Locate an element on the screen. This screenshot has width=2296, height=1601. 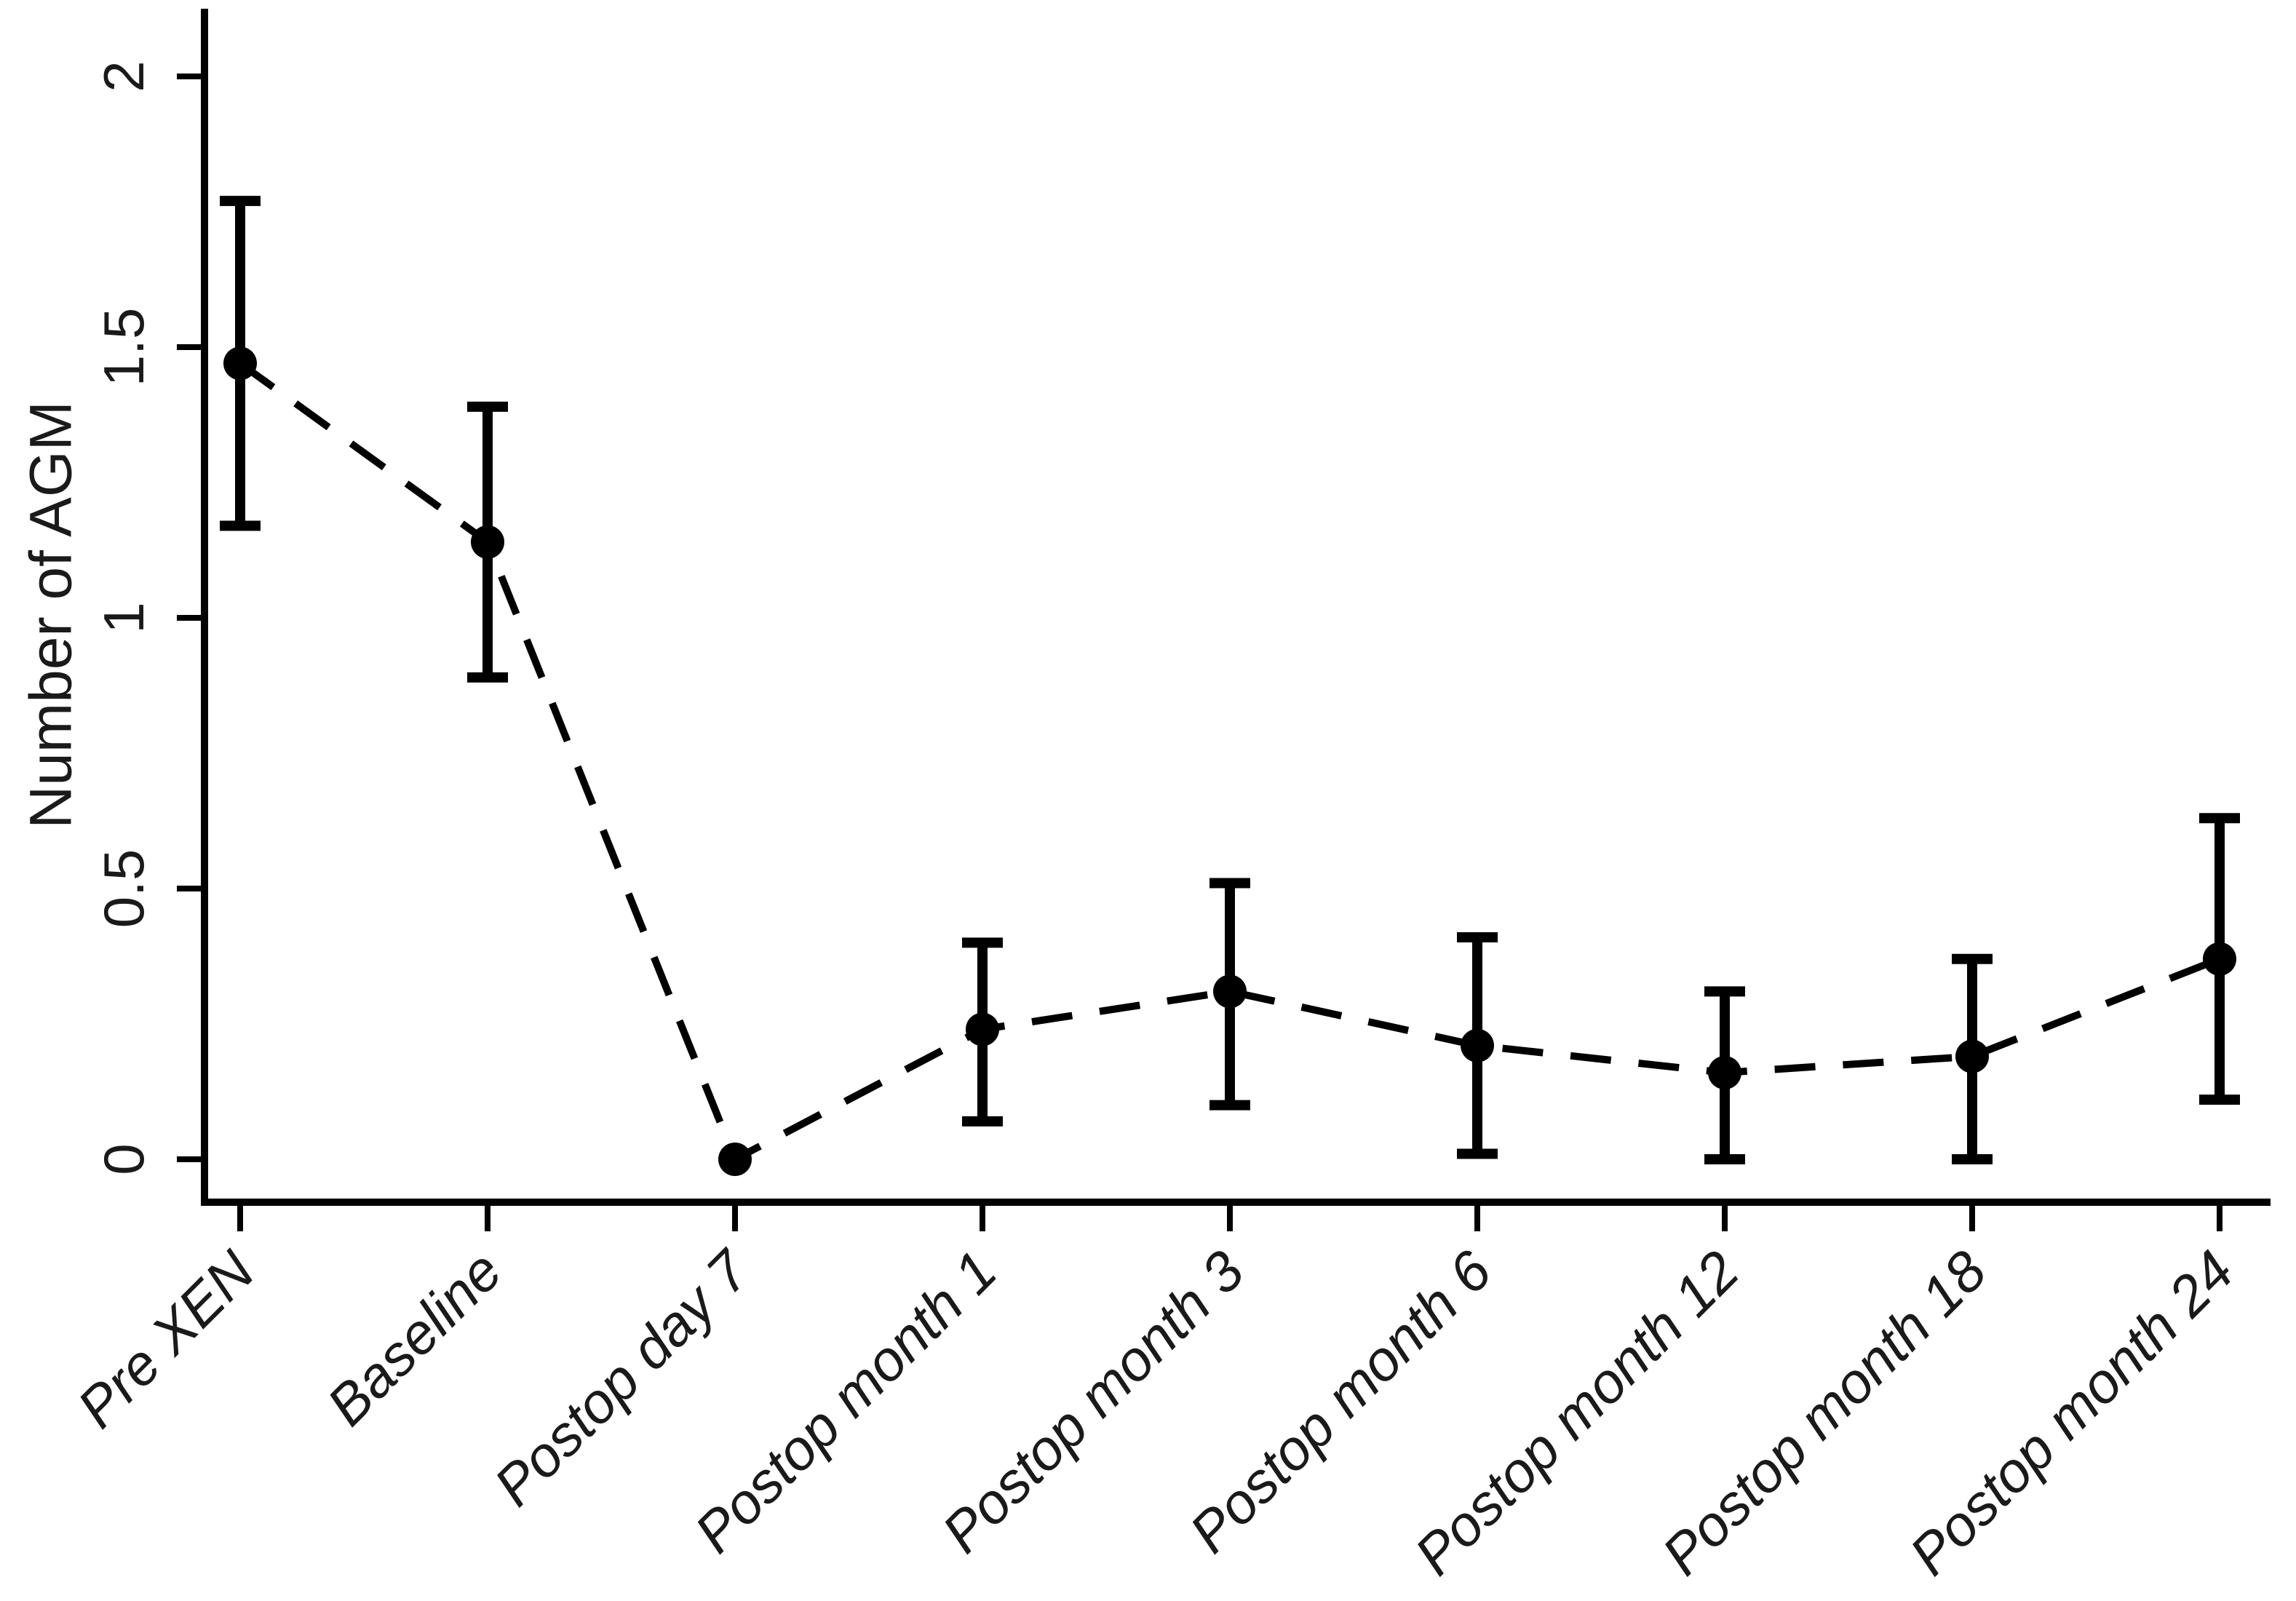
y-axis-title: Number of AGM is located at coordinates (51, 615).